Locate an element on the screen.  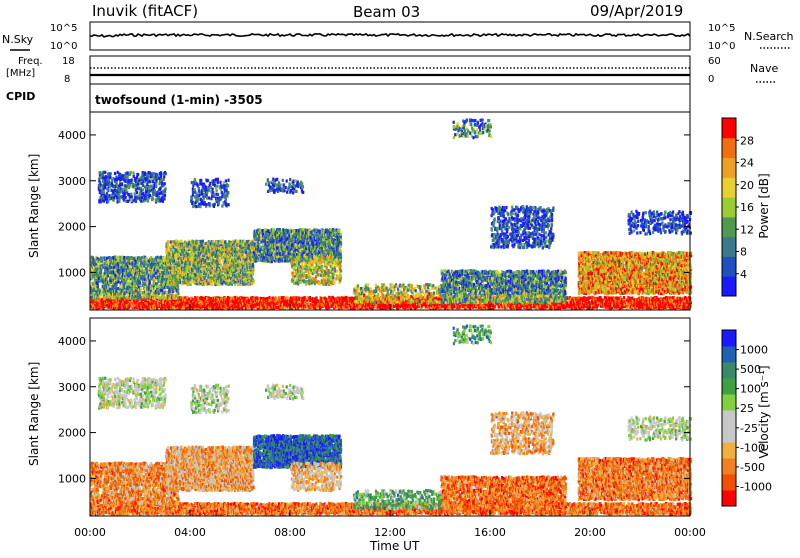
freq-unit-label: [MHz] is located at coordinates (20, 73).